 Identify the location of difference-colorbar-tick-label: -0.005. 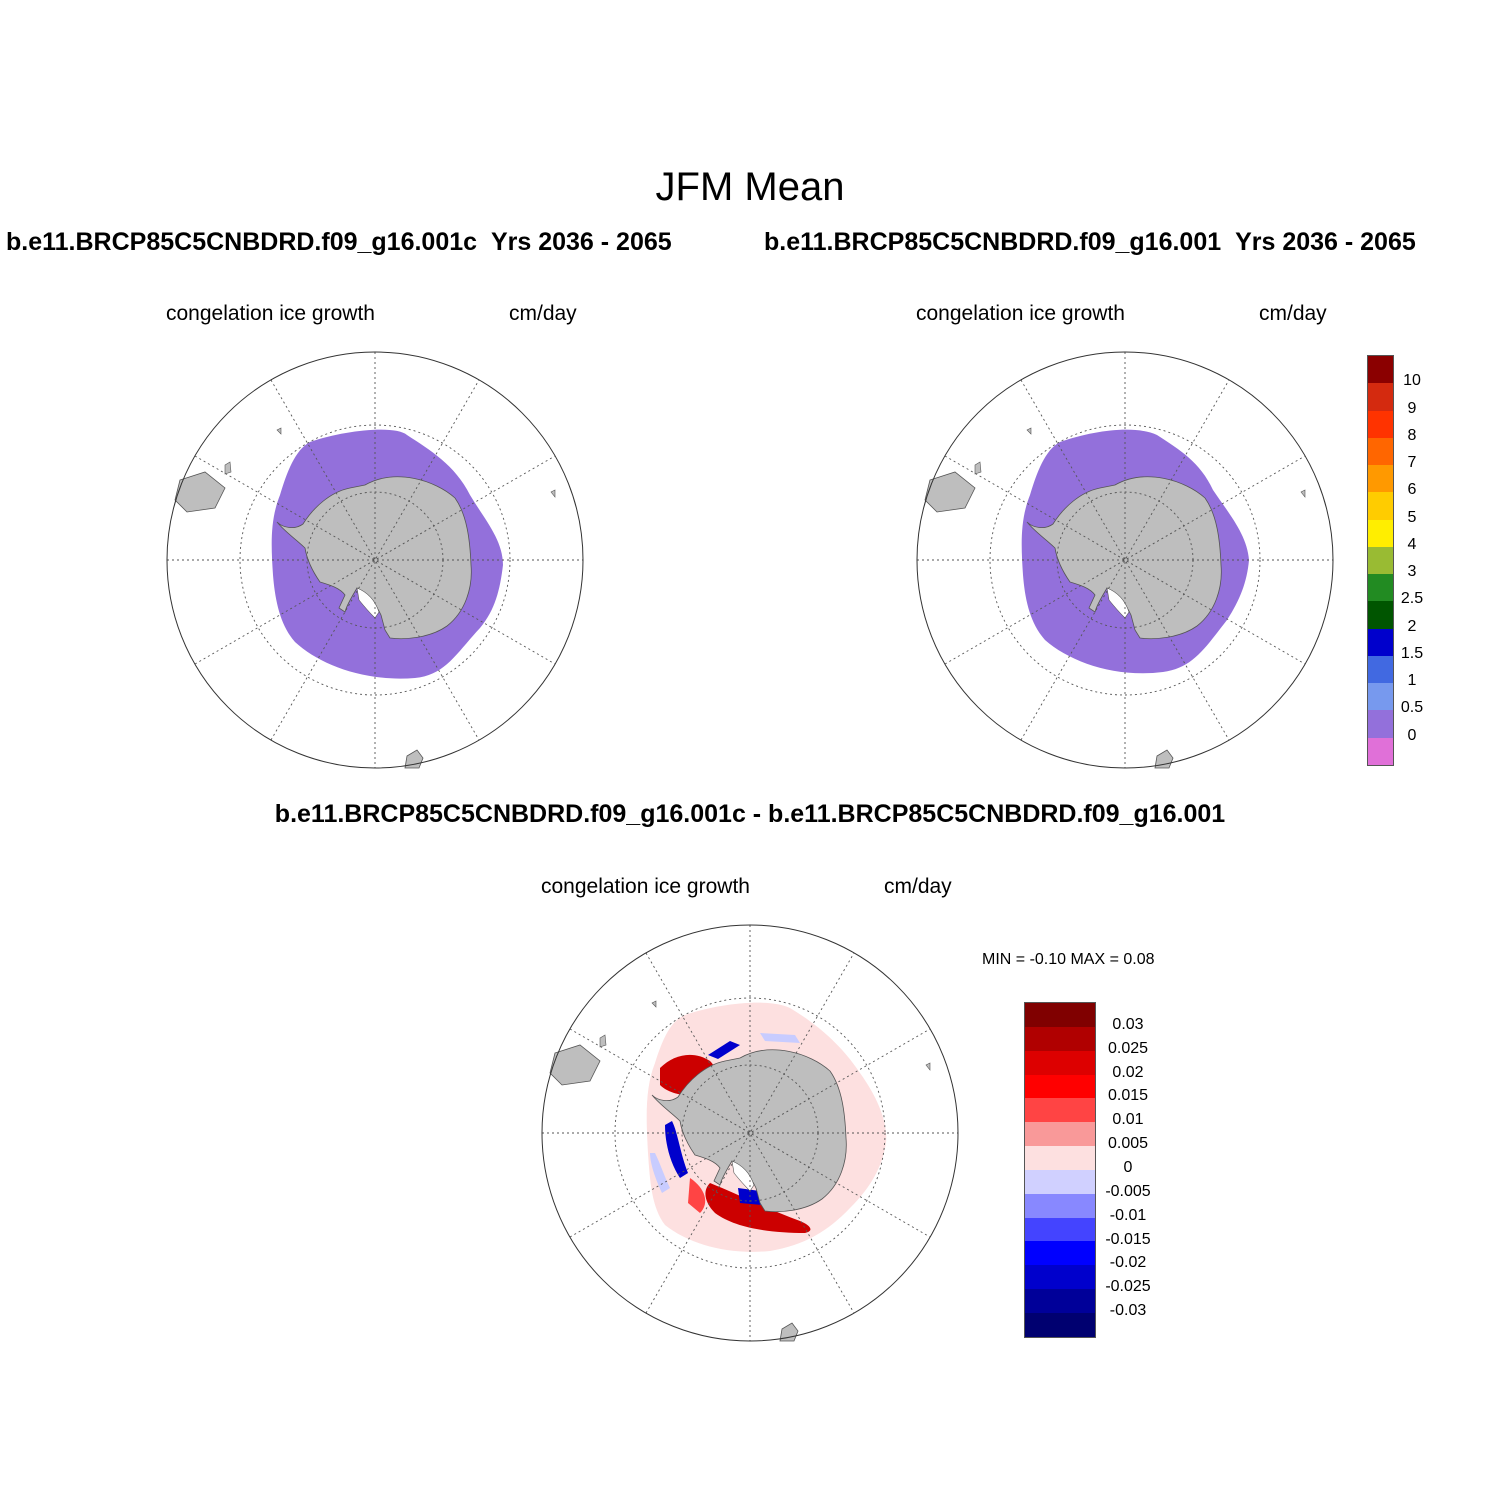
(1128, 1191).